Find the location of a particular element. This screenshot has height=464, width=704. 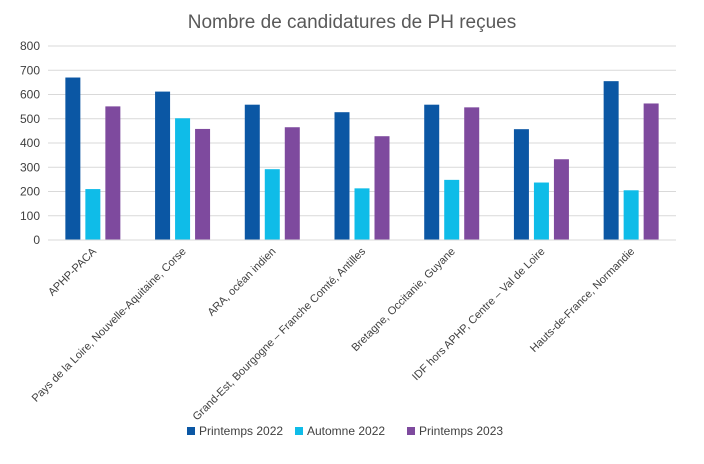

y-tick-label: 0 is located at coordinates (36, 240).